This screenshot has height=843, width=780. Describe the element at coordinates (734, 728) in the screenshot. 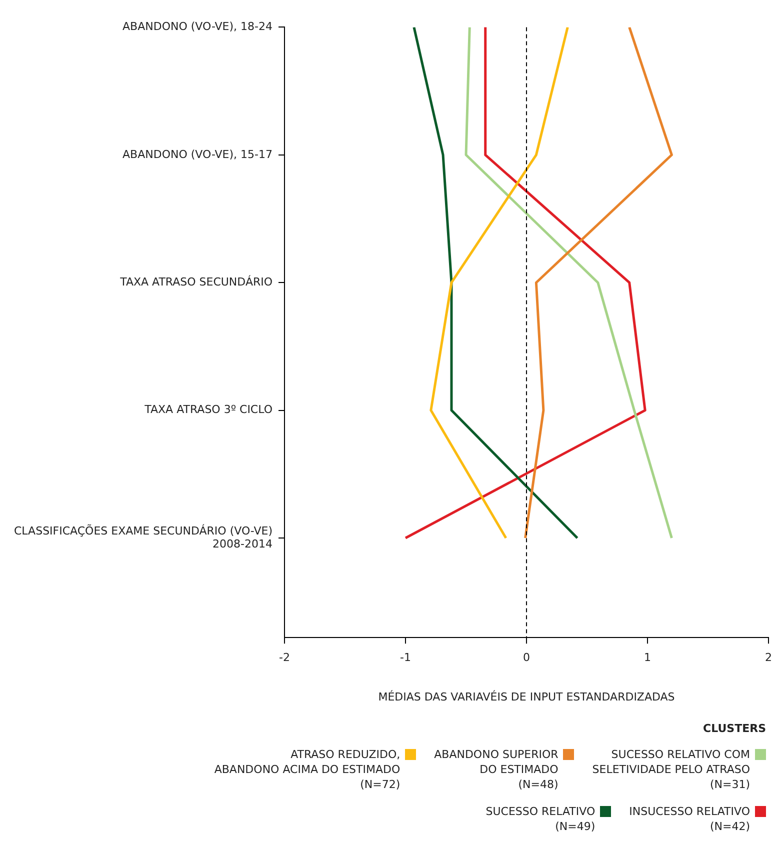

I see `legend-title: CLUSTERS` at that location.